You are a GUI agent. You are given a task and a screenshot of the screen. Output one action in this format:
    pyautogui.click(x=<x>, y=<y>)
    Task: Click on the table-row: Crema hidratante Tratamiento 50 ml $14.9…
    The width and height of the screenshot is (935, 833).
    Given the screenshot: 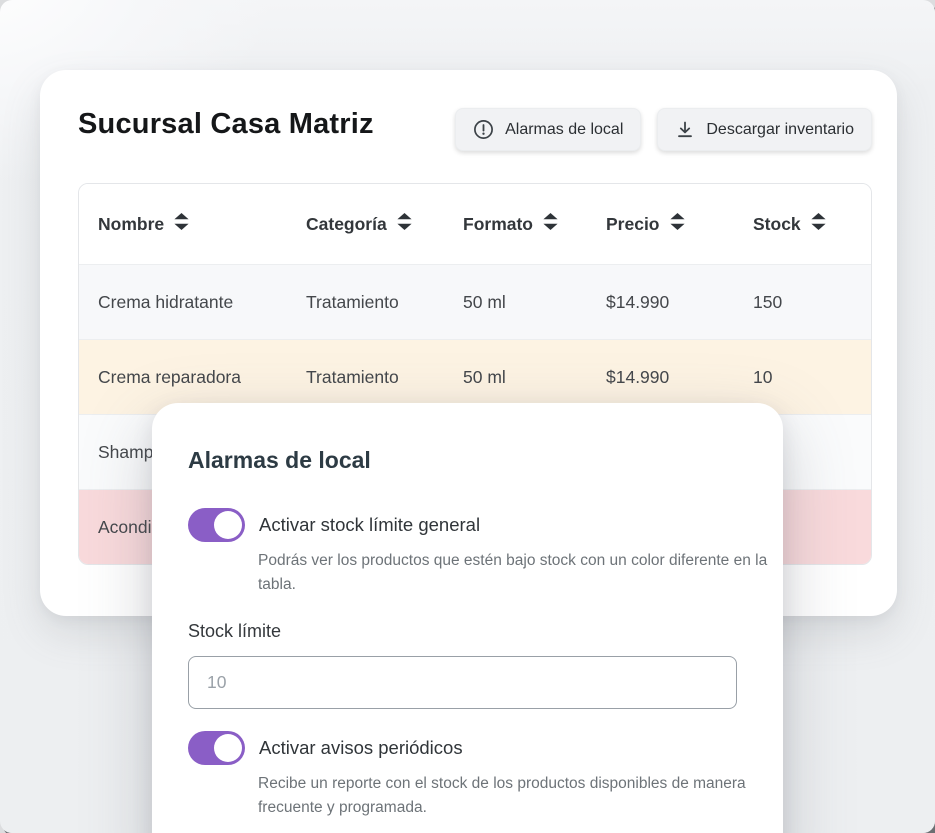 What is the action you would take?
    pyautogui.click(x=475, y=301)
    